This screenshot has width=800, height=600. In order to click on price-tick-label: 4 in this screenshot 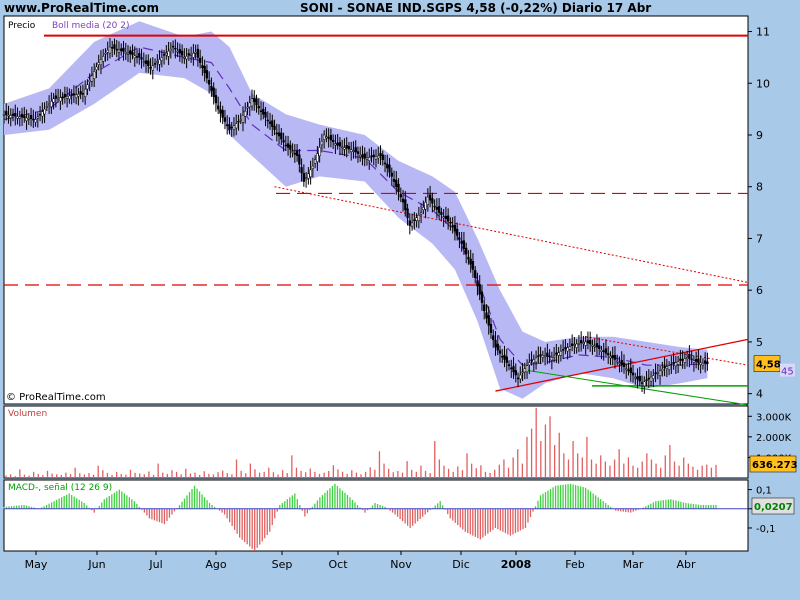, I will do `click(759, 394)`.